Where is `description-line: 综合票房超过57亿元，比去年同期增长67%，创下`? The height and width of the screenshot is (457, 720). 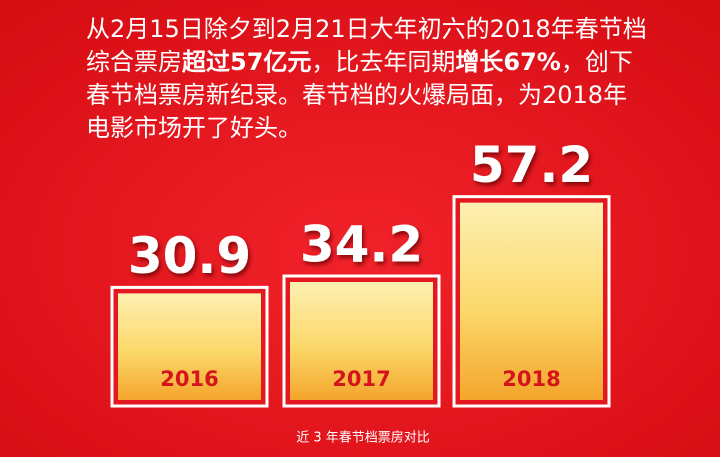
description-line: 综合票房超过57亿元，比去年同期增长67%，创下 is located at coordinates (359, 62).